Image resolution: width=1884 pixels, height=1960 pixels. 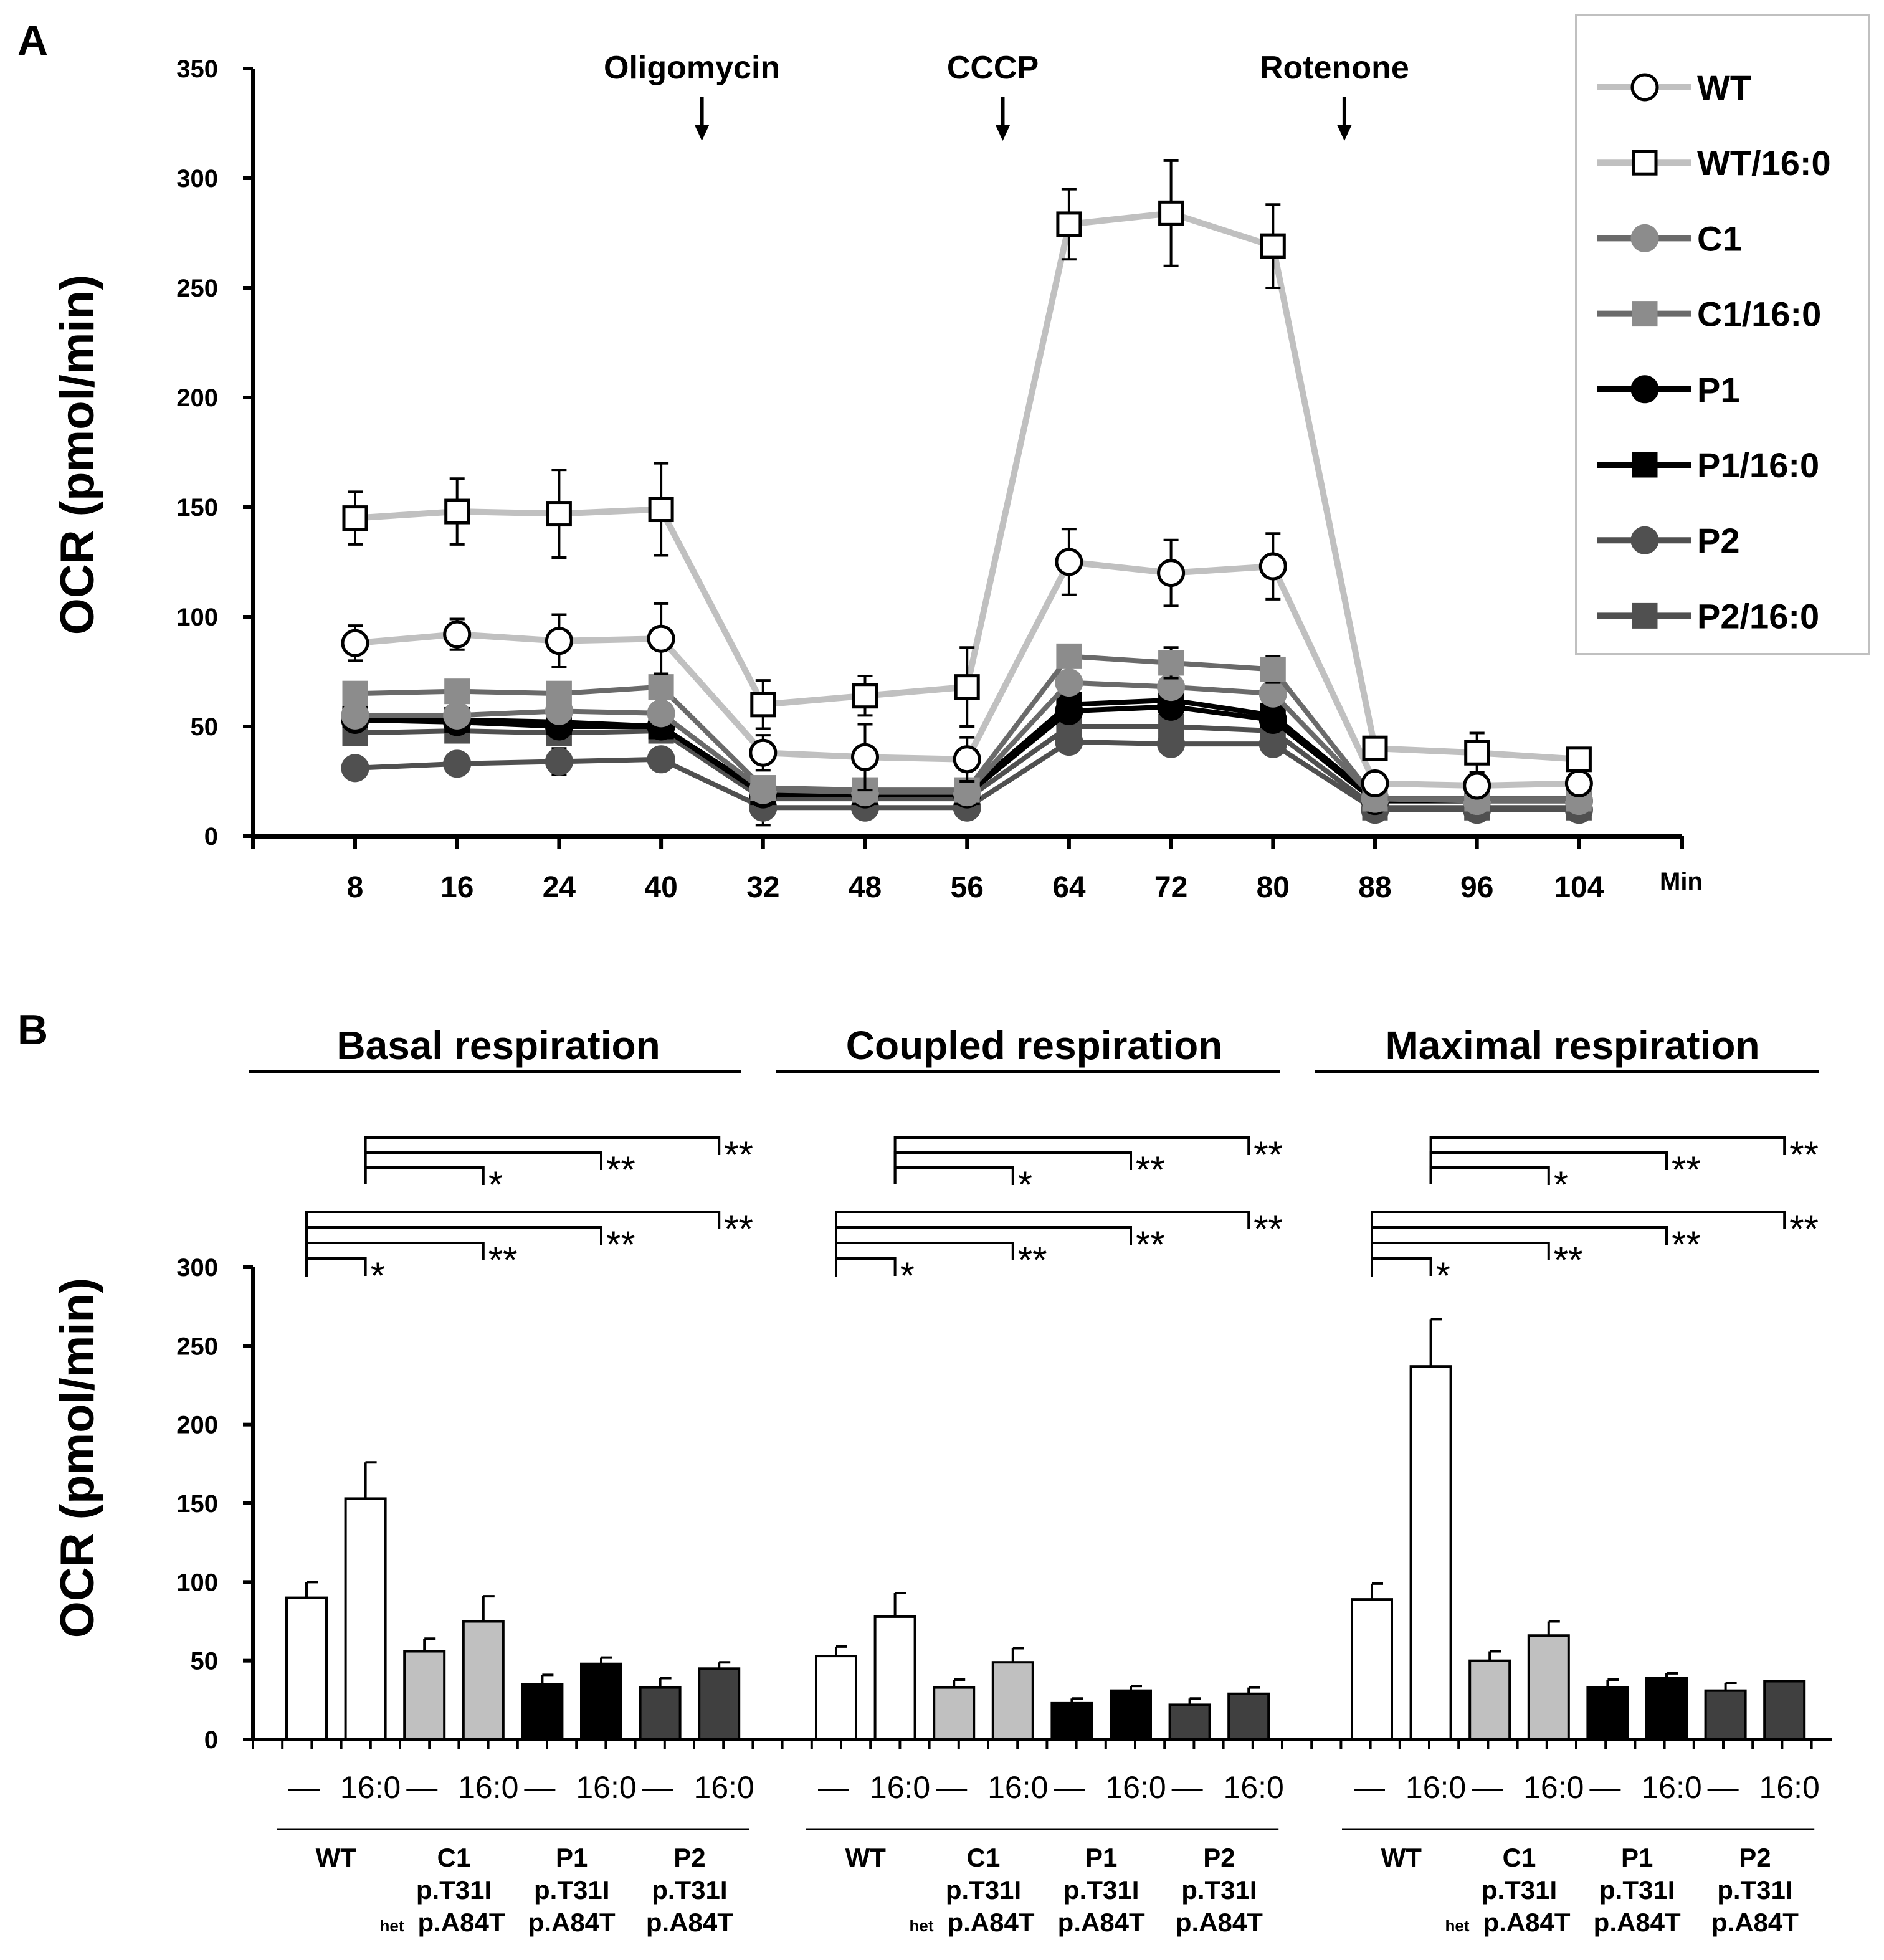 What do you see at coordinates (1374, 887) in the screenshot?
I see `x-tick-label: 88` at bounding box center [1374, 887].